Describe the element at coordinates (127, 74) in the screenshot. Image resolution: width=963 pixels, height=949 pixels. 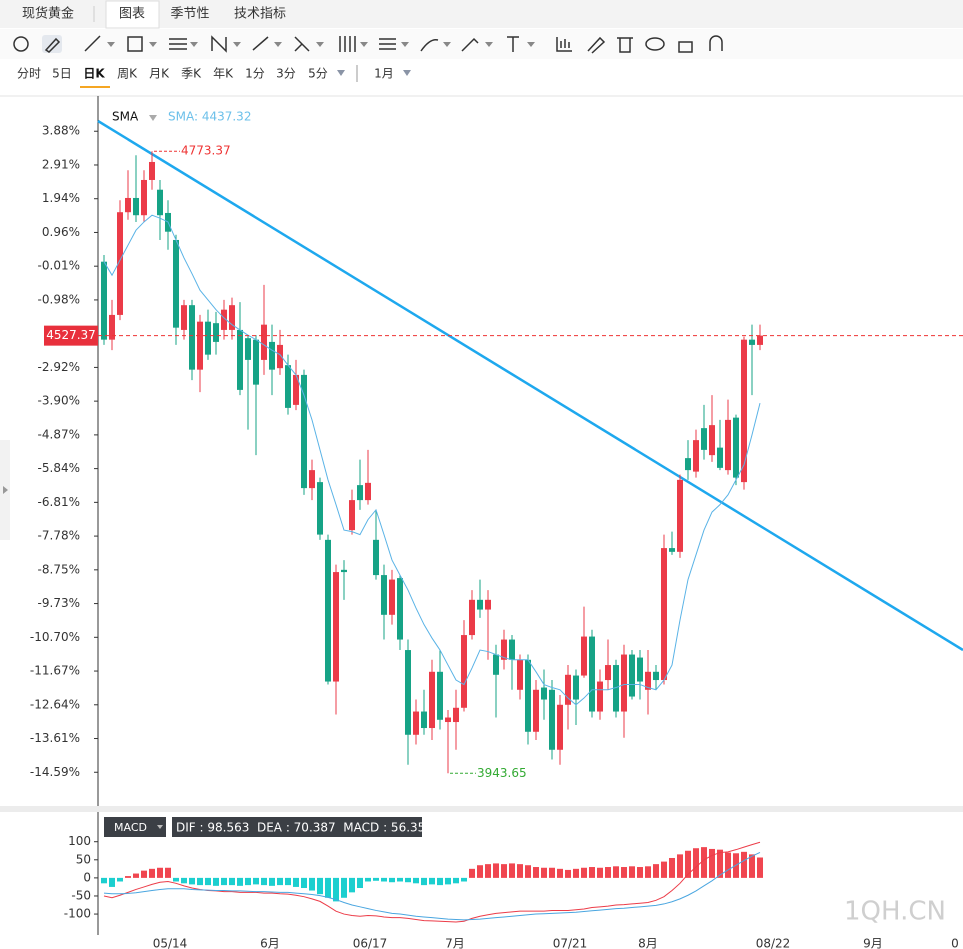
I see `period: 周K` at that location.